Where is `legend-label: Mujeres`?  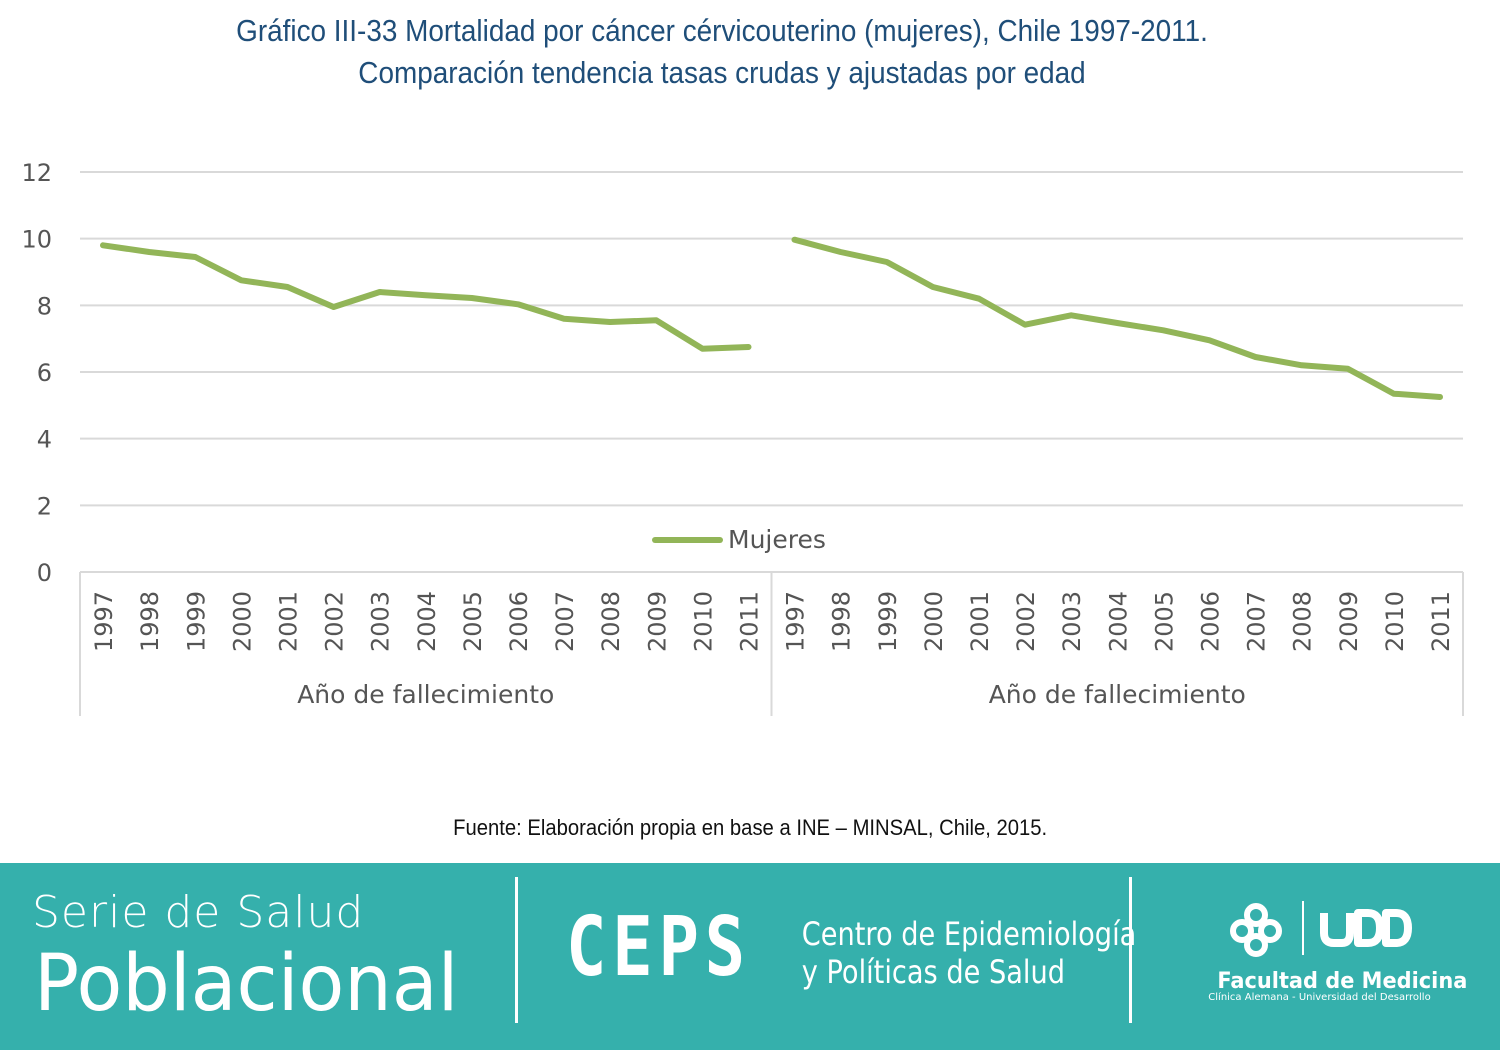 legend-label: Mujeres is located at coordinates (777, 539).